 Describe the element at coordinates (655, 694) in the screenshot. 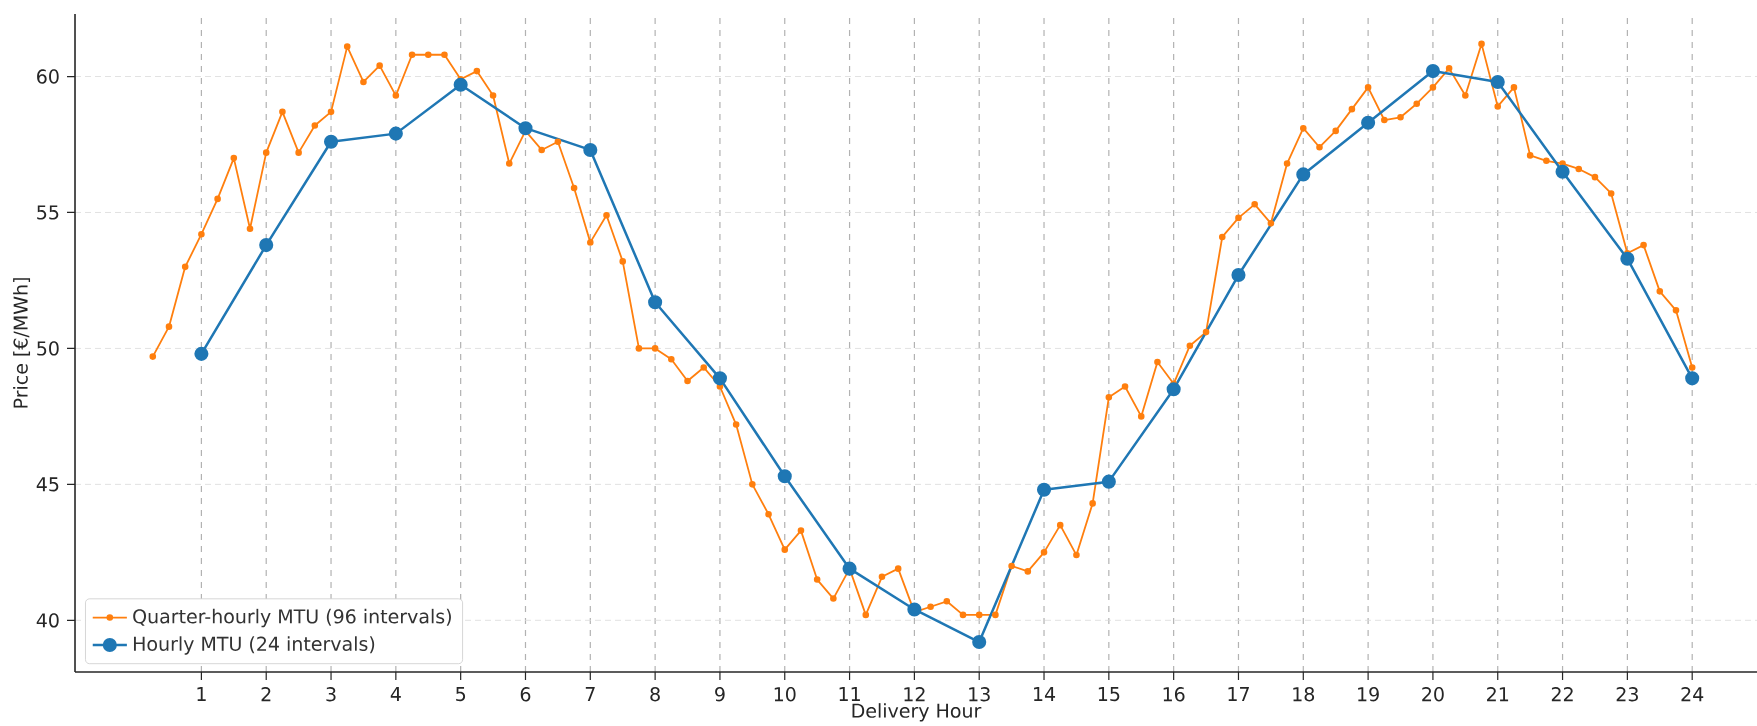

I see `x-tick-label: 8` at that location.